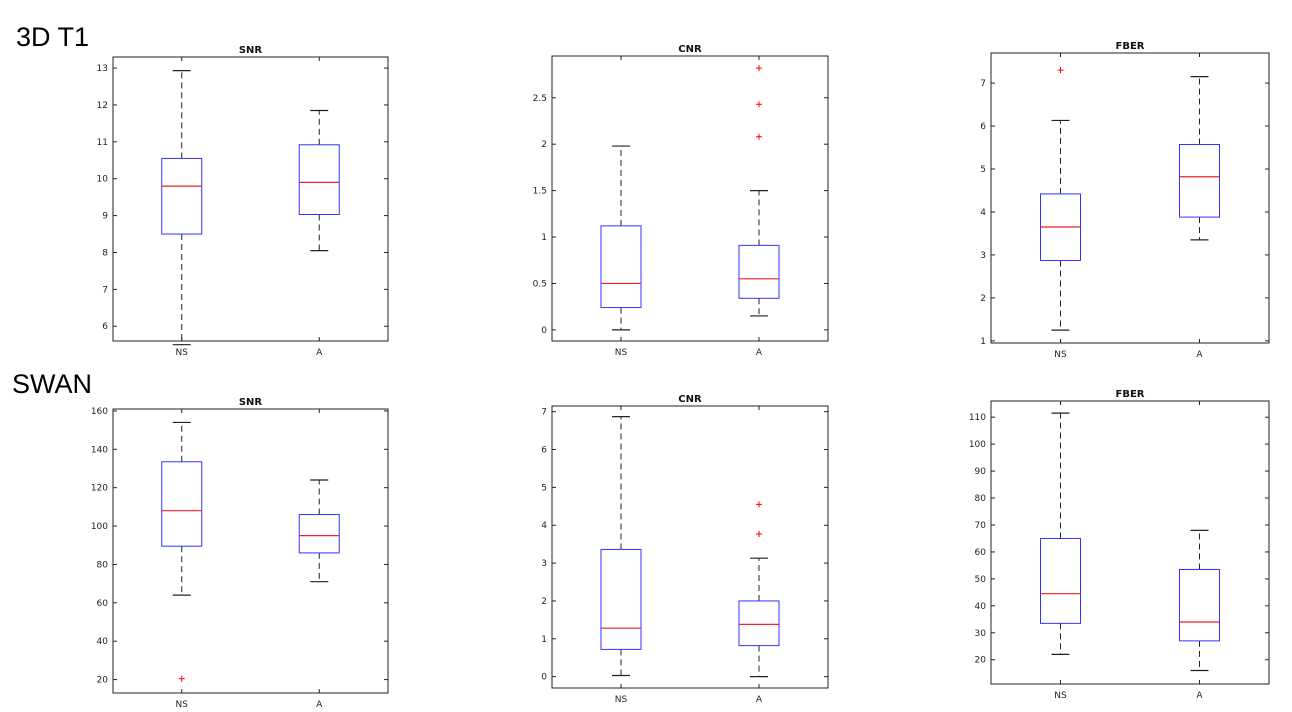 The height and width of the screenshot is (712, 1292). Describe the element at coordinates (981, 526) in the screenshot. I see `chart-6-ytick-label: 70` at that location.